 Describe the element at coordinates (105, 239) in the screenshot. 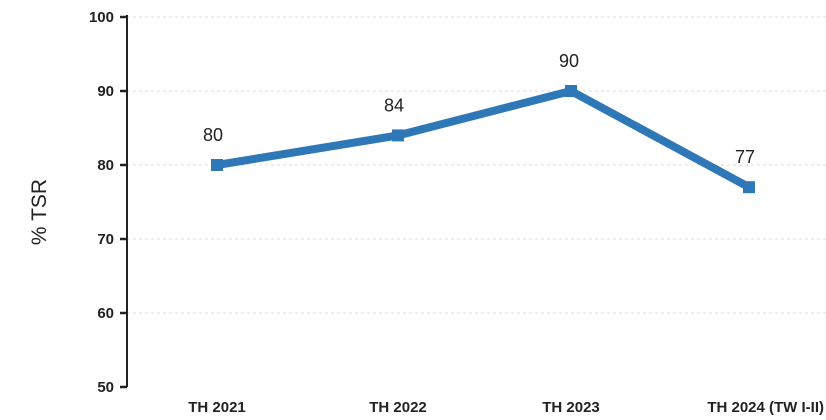

I see `y-tick-label: 70` at that location.